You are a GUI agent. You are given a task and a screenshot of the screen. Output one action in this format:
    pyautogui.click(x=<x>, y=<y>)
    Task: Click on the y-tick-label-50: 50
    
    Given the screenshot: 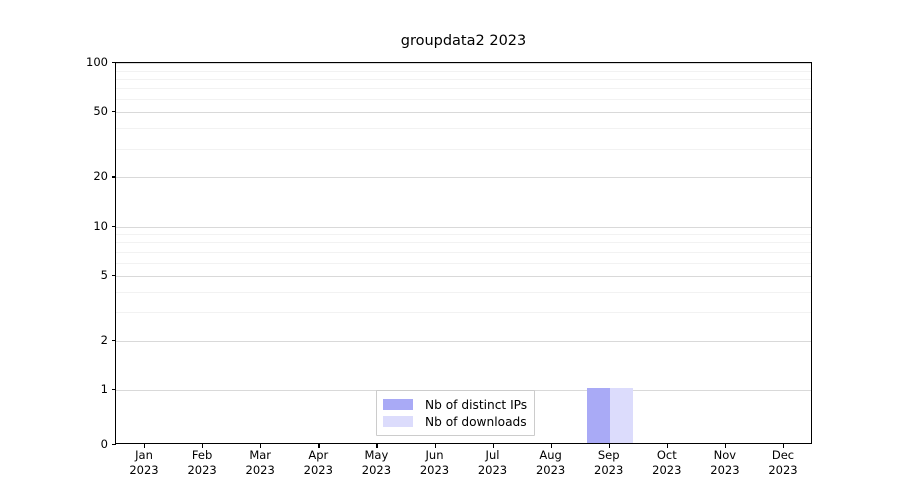 What is the action you would take?
    pyautogui.click(x=100, y=111)
    